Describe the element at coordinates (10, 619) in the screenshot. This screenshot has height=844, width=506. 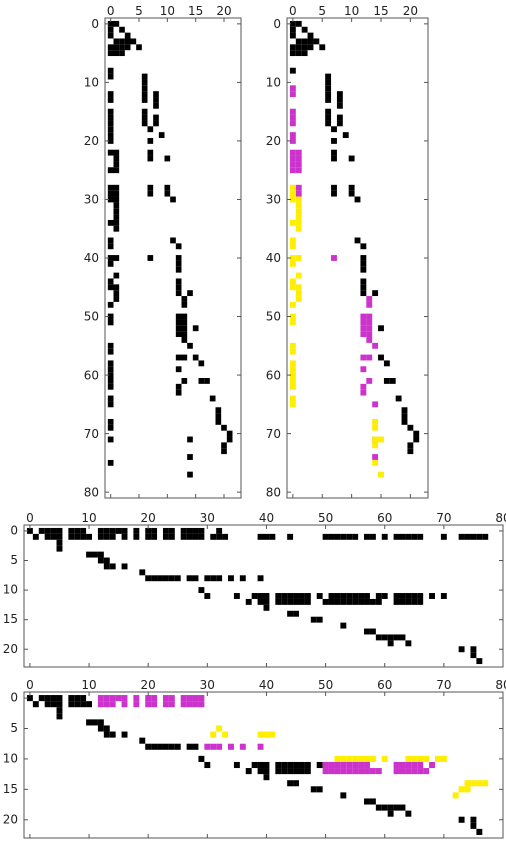
I see `y-tick-label: 15` at that location.